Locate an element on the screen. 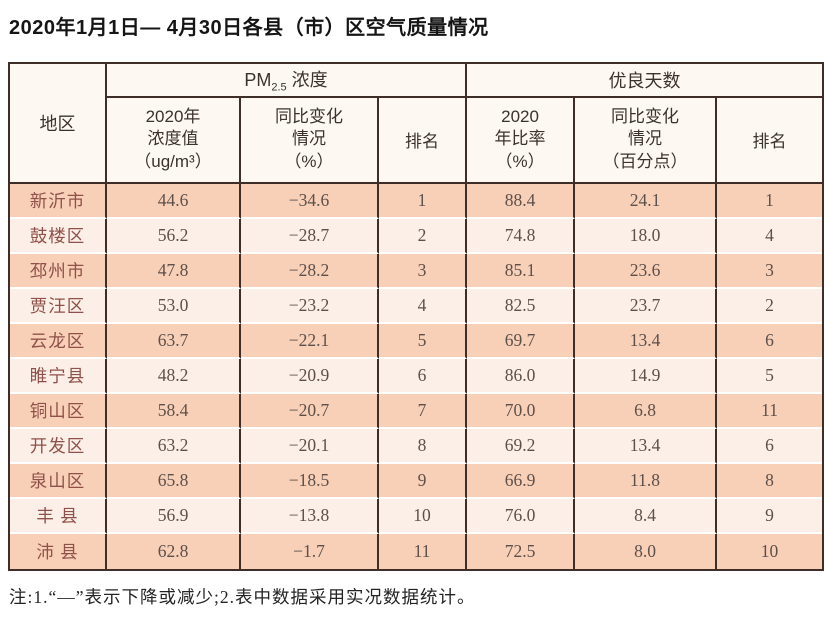  cell-good-change: 11.8 is located at coordinates (646, 481).